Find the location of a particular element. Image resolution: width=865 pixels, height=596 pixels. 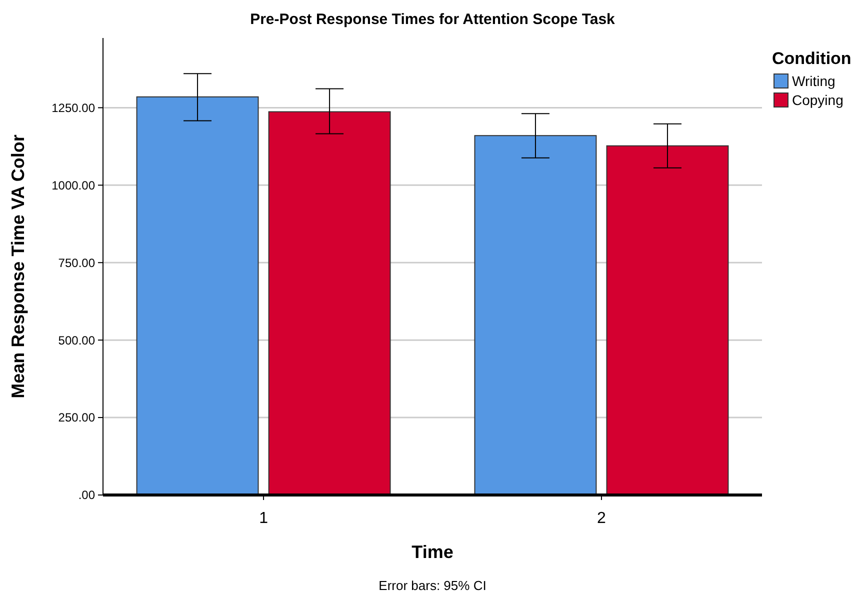

legend-title: Condition is located at coordinates (812, 58).